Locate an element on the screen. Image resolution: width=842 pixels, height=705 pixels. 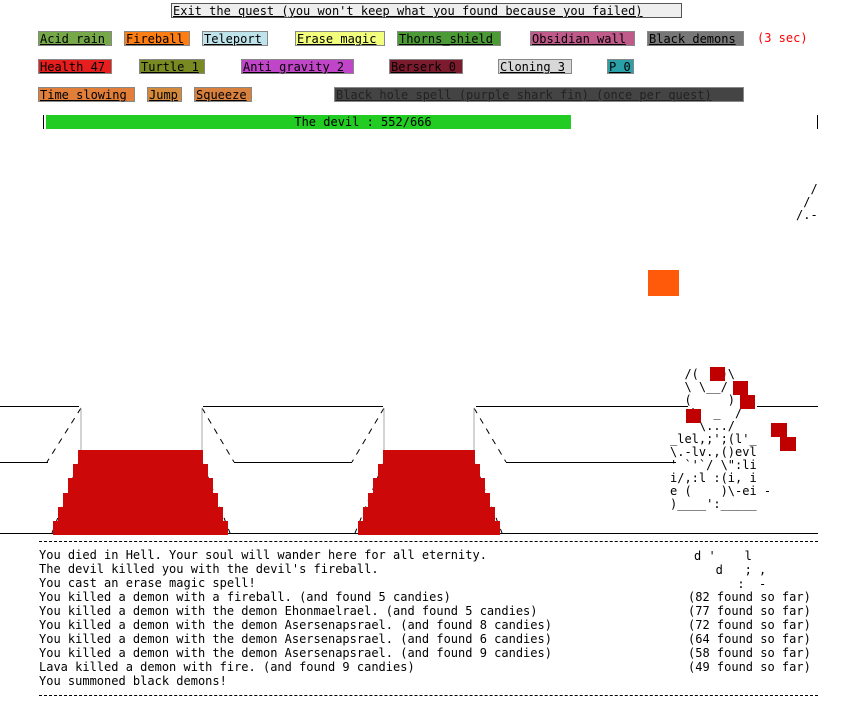
time-slowing-button: Time slowing is located at coordinates (86, 94).